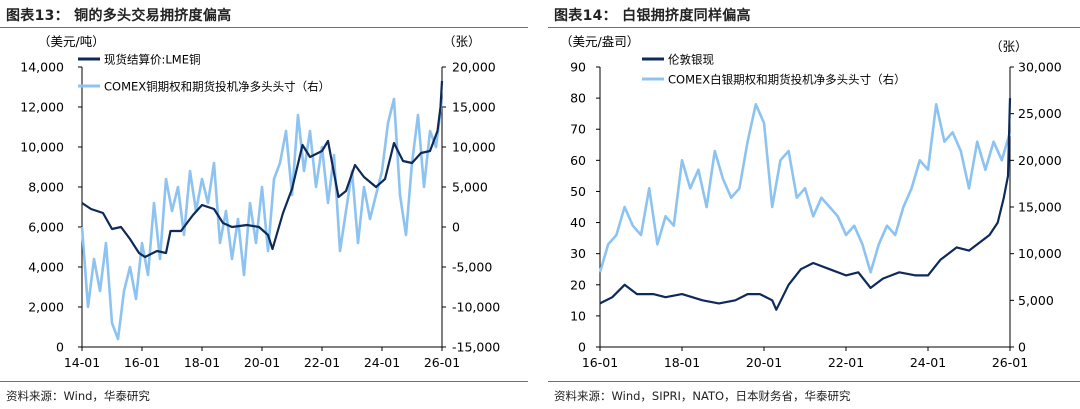 Image resolution: width=1080 pixels, height=409 pixels. What do you see at coordinates (578, 284) in the screenshot?
I see `left-tick-label: 20` at bounding box center [578, 284].